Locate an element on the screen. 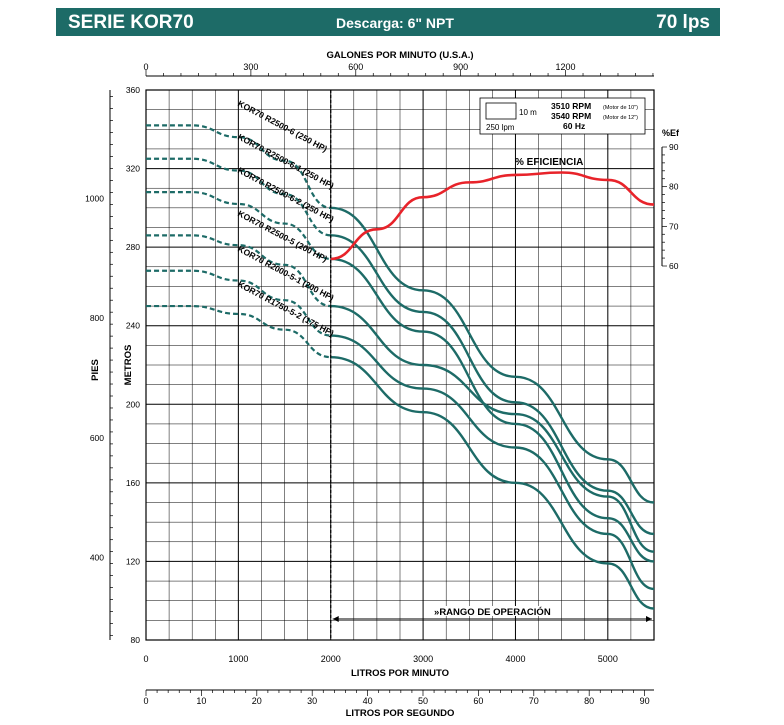  pies-tick-label: 600 is located at coordinates (97, 438).